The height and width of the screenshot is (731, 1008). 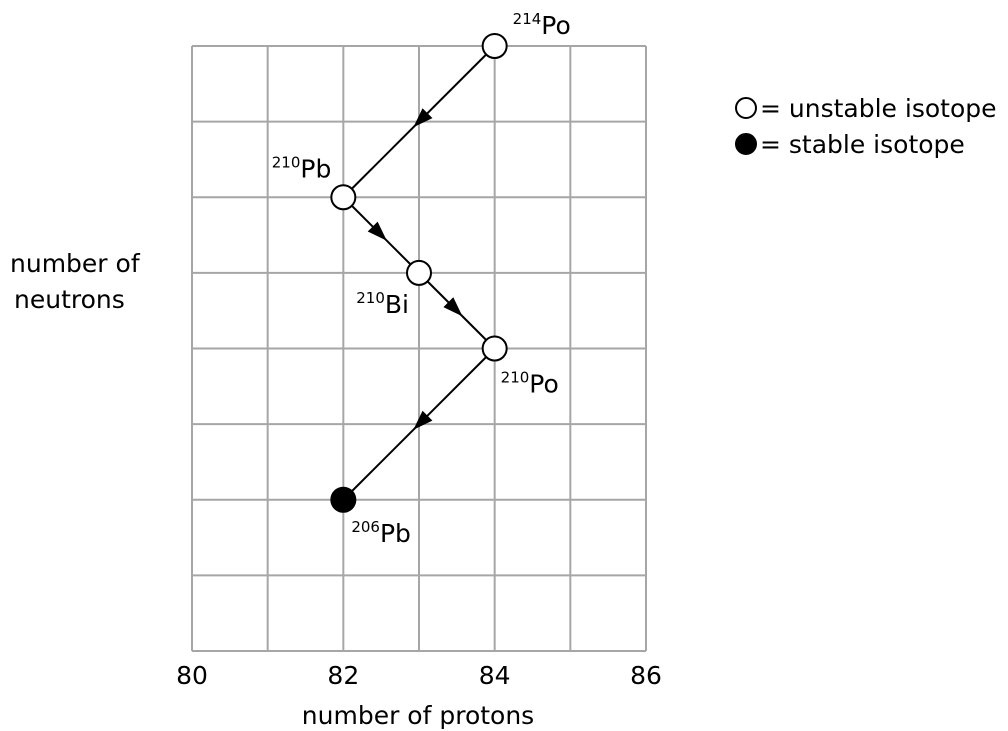 I want to click on decay-arrows, so click(x=419, y=272).